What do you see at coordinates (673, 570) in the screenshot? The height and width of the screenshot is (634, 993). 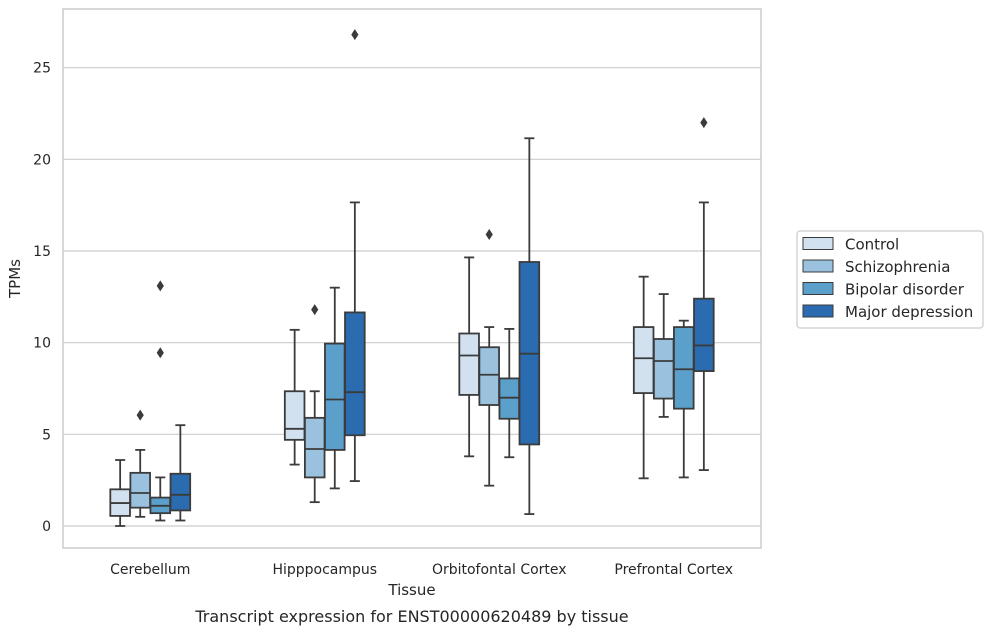 I see `x-tick-label: Prefrontal Cortex` at bounding box center [673, 570].